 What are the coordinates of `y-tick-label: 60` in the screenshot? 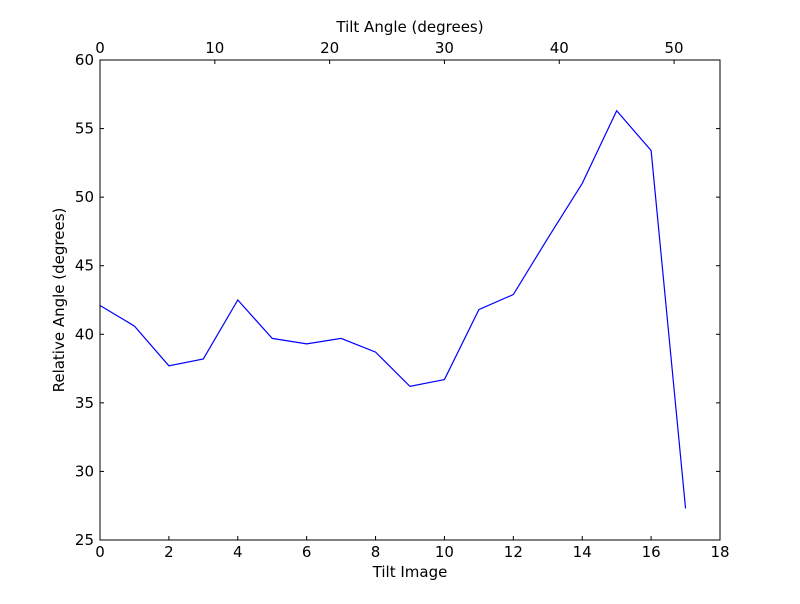 It's located at (84, 60).